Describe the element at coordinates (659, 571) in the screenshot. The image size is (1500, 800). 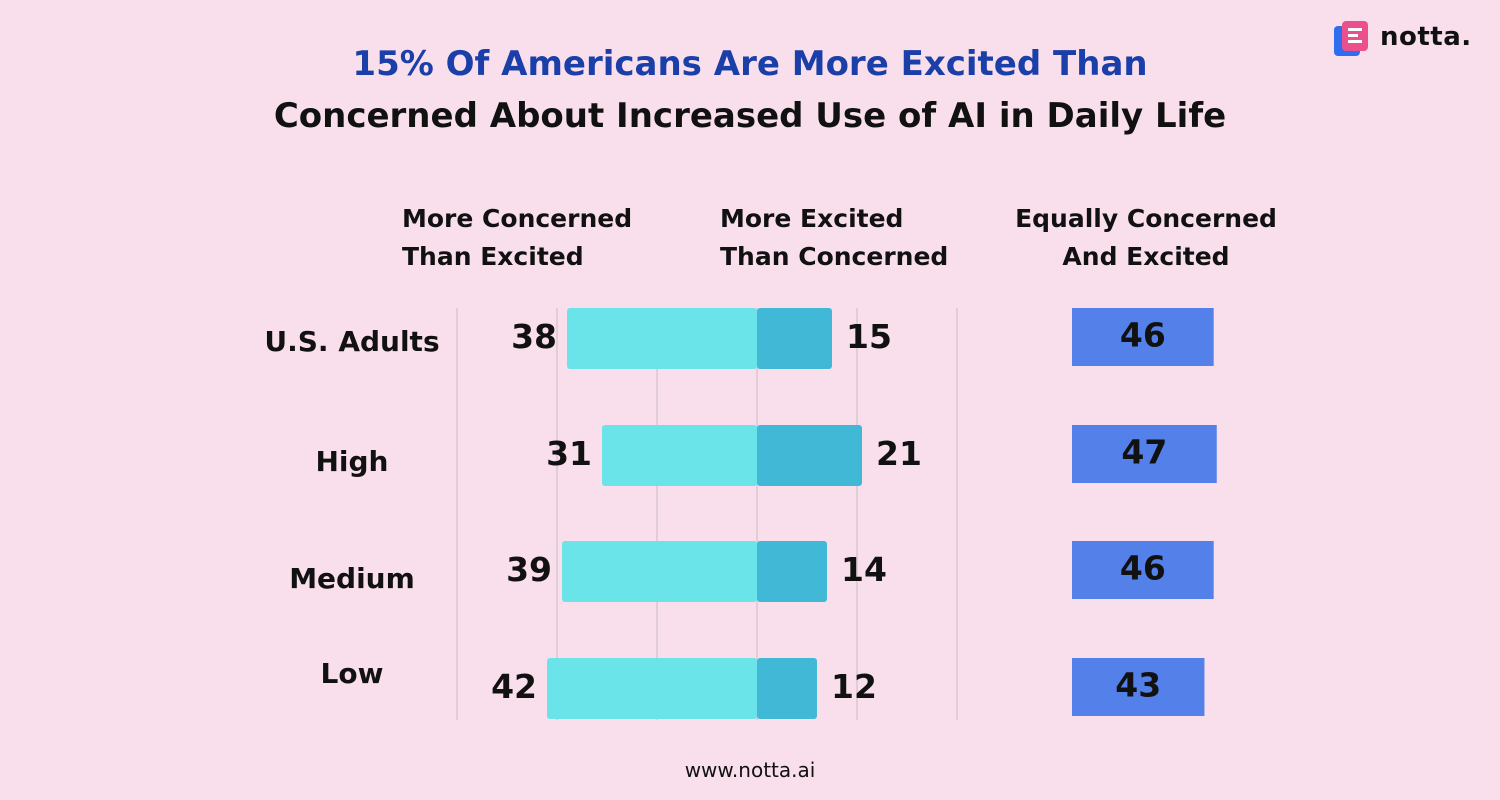
I see `bar-concerned-medium` at that location.